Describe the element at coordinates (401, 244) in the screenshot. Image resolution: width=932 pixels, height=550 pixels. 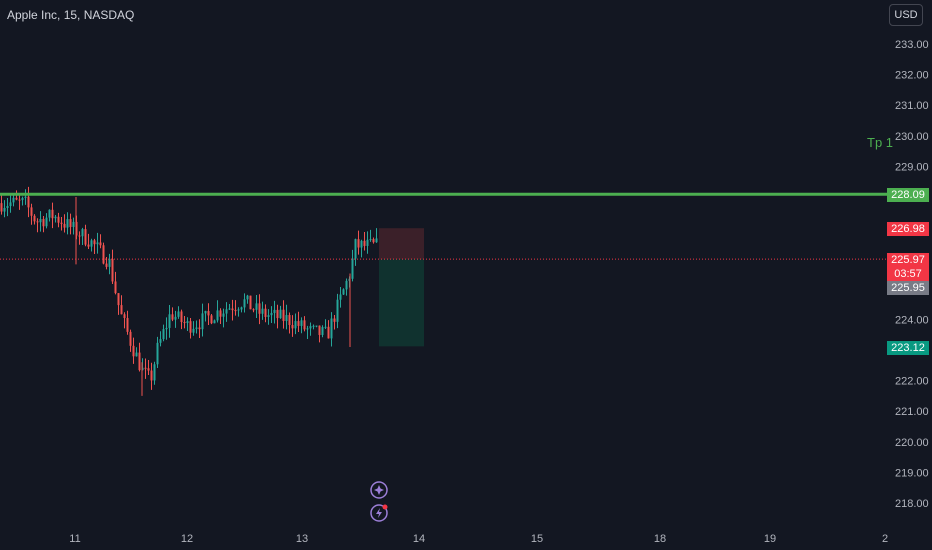
I see `stop-zone` at that location.